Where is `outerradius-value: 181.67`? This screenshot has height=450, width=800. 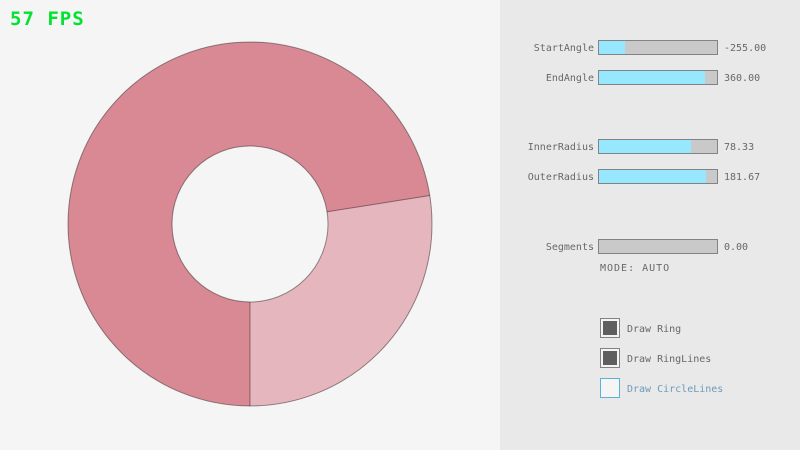 outerradius-value: 181.67 is located at coordinates (742, 177).